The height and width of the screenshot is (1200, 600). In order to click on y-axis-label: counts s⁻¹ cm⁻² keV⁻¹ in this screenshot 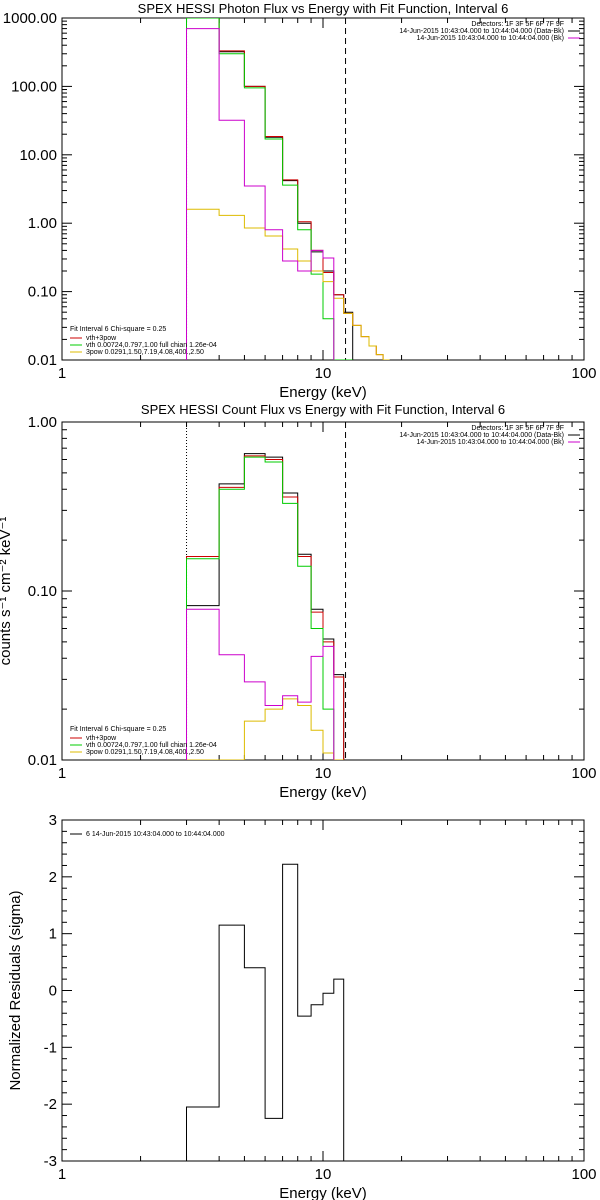, I will do `click(7, 591)`.